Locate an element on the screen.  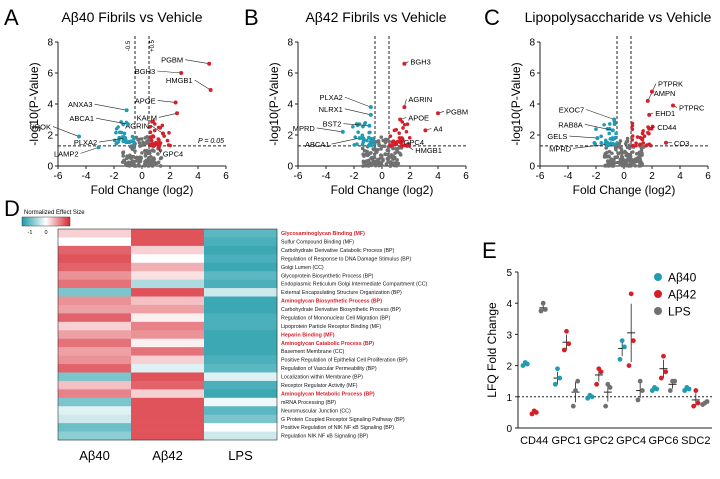
y-axis-label: -log10(P-Value) is located at coordinates (516, 103).